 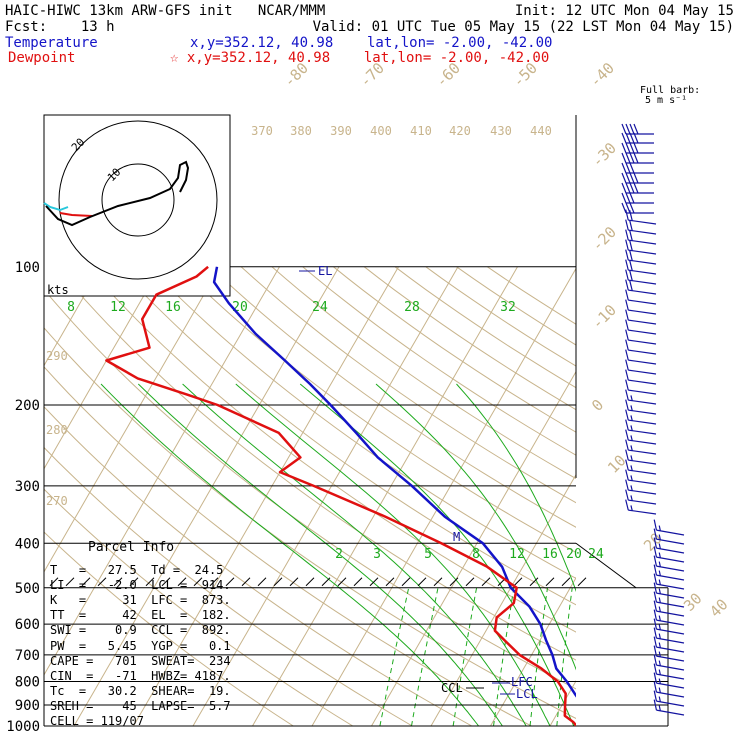 I want to click on mixing-ratio-label: 12, so click(x=118, y=307).